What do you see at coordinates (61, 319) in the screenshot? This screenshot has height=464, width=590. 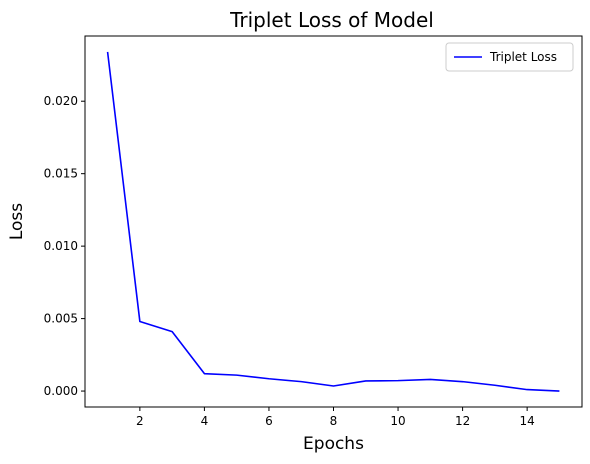 I see `y-tick-label: 0.005` at bounding box center [61, 319].